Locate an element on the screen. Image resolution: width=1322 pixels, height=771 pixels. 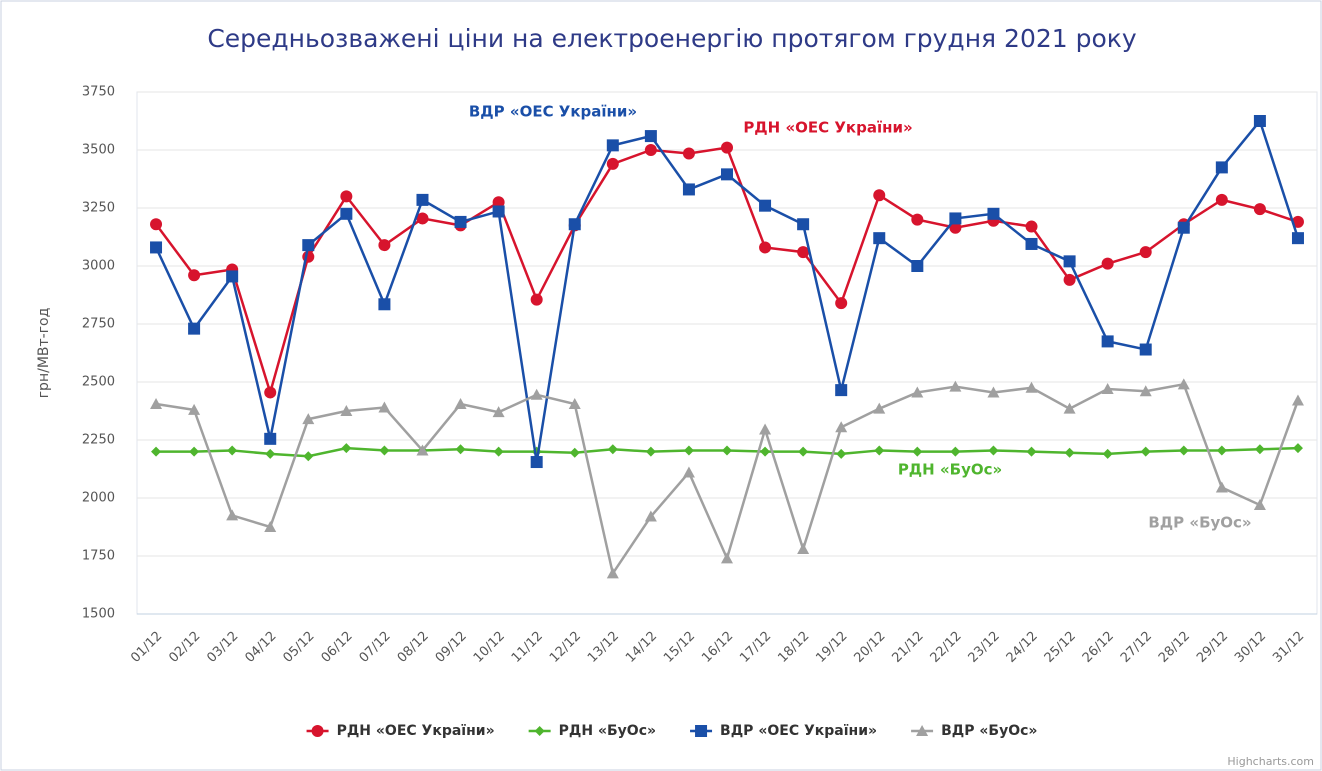
annotation: РДН «ОЕС України» is located at coordinates (827, 128).